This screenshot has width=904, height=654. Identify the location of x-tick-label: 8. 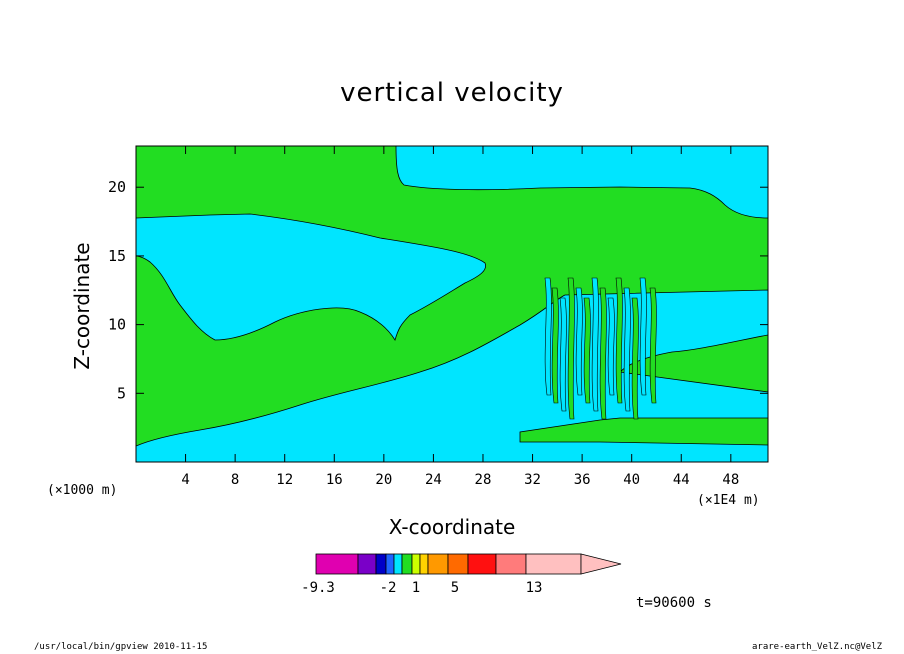
(235, 480).